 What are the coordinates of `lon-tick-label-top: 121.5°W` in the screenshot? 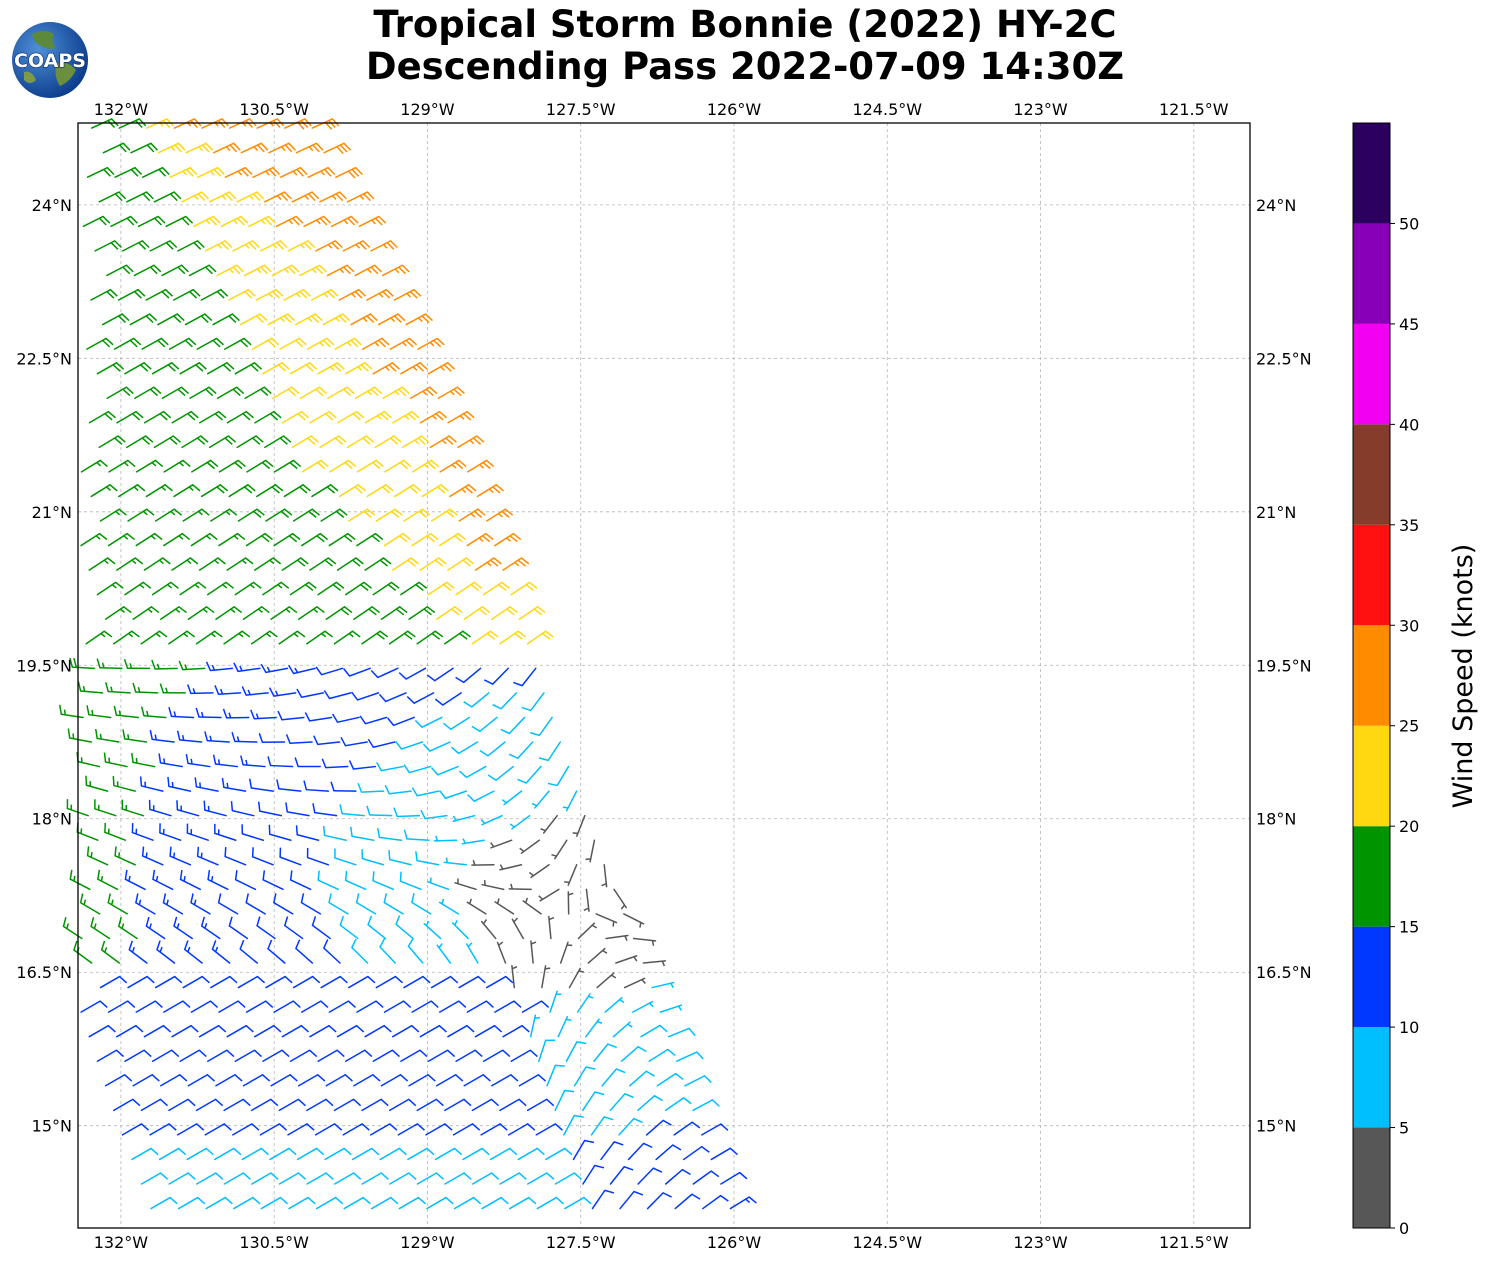 It's located at (1194, 109).